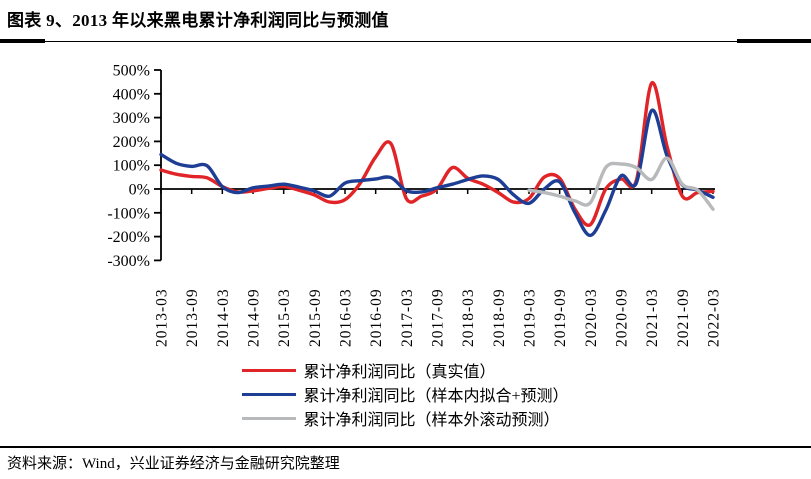  I want to click on legend-line-fit, so click(269, 394).